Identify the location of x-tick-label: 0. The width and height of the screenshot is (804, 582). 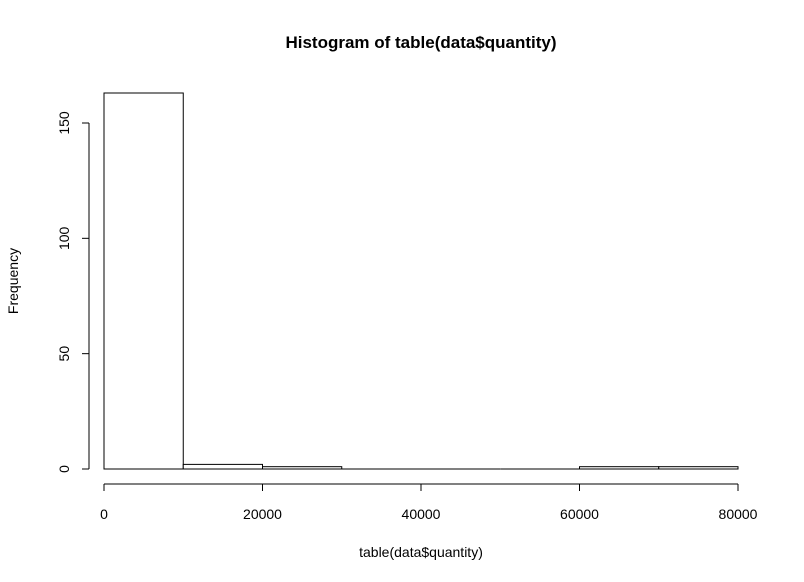
(104, 514).